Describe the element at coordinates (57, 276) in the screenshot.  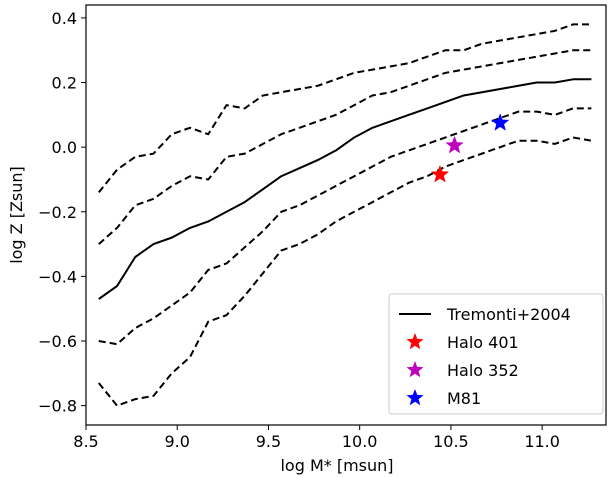
I see `y-tick-label: −0.4` at that location.